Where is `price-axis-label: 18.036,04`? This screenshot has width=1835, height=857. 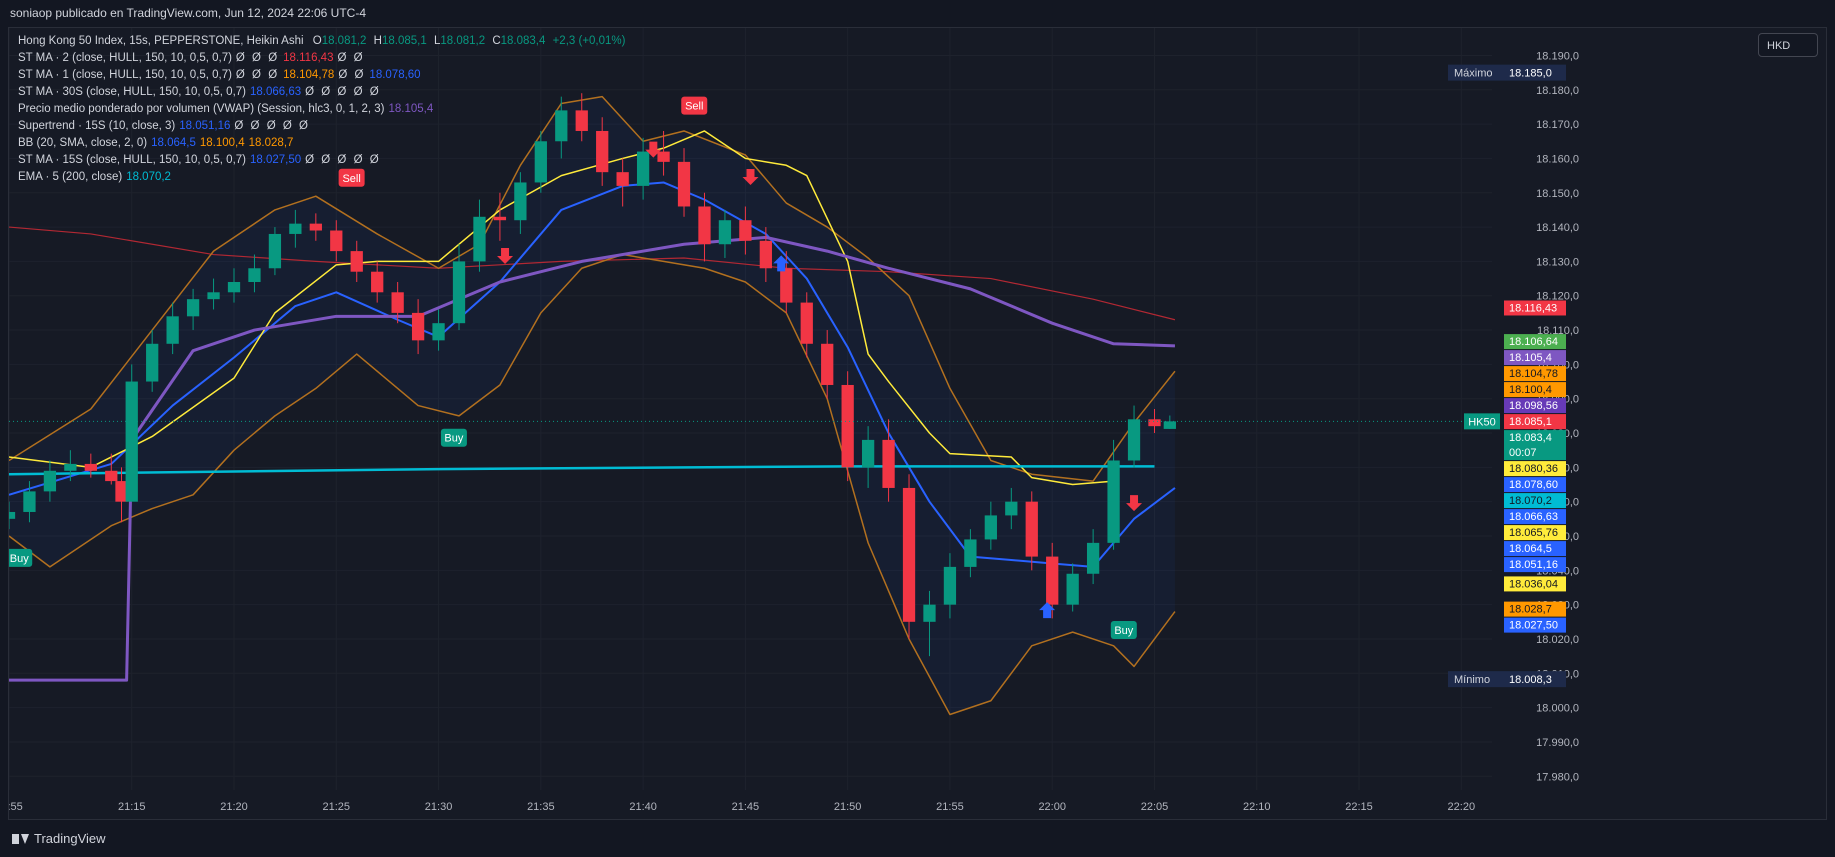 price-axis-label: 18.036,04 is located at coordinates (1535, 584).